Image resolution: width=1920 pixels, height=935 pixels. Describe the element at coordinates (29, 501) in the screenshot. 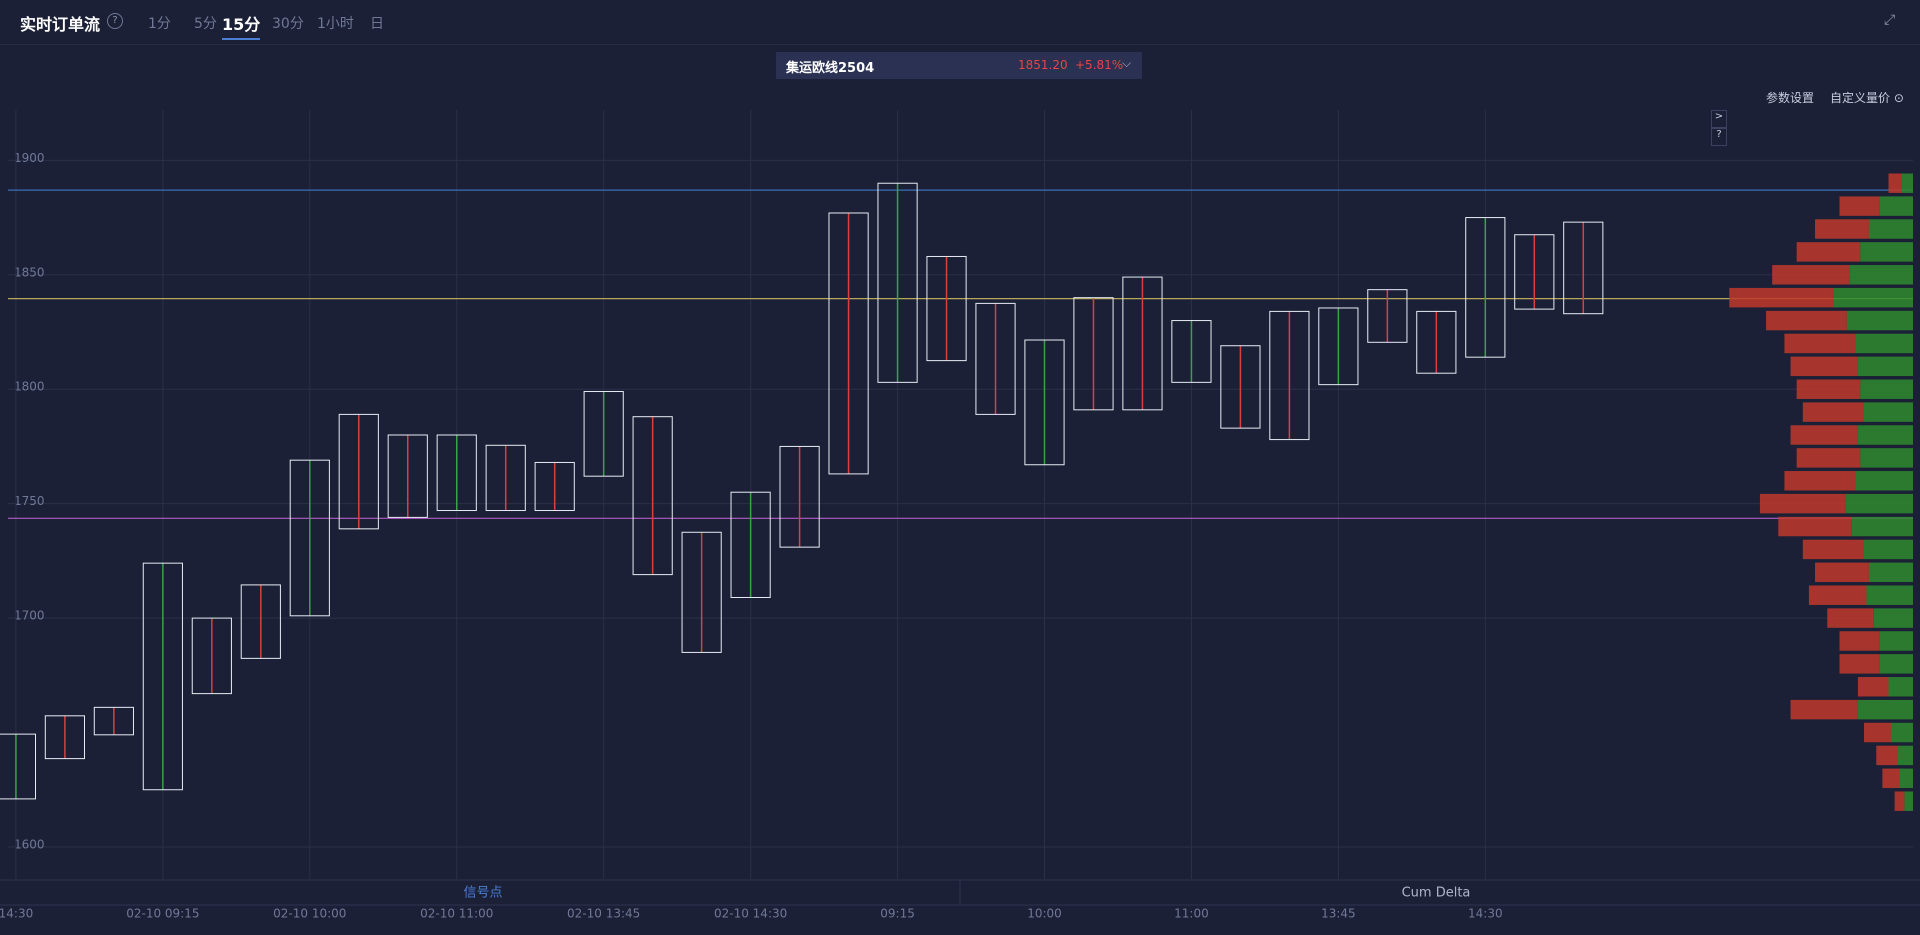

I see `y-tick-label: 1750` at that location.